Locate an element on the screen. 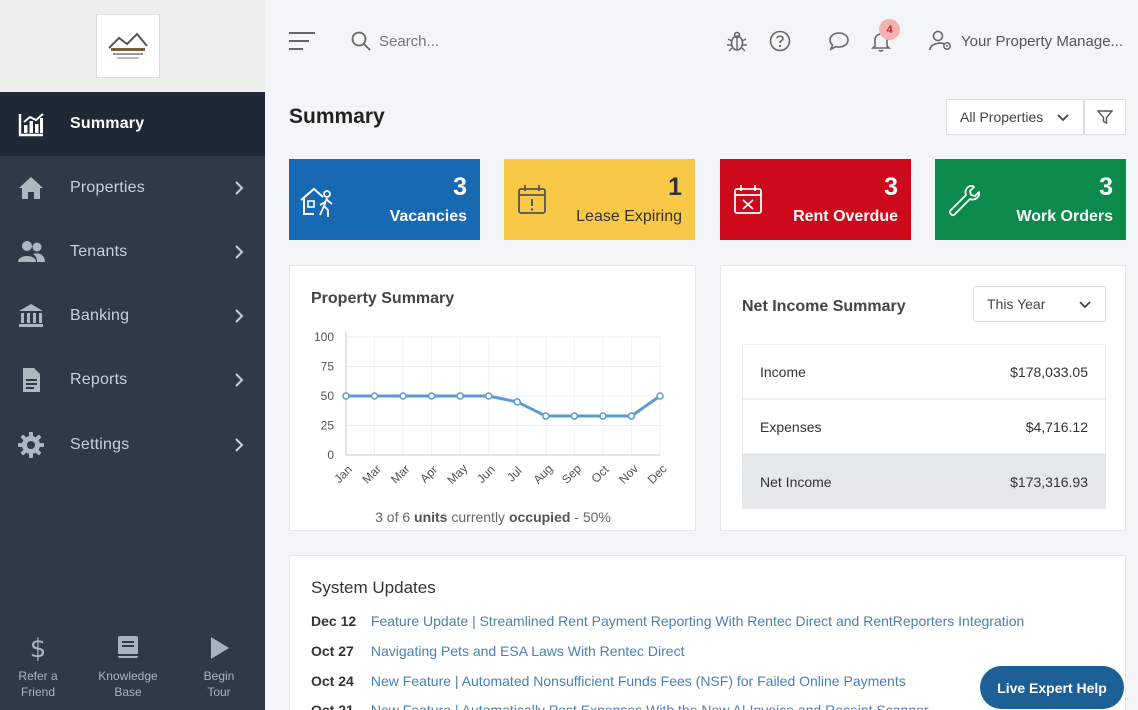 Image resolution: width=1138 pixels, height=710 pixels. bottom-link-line2: Tour is located at coordinates (219, 692).